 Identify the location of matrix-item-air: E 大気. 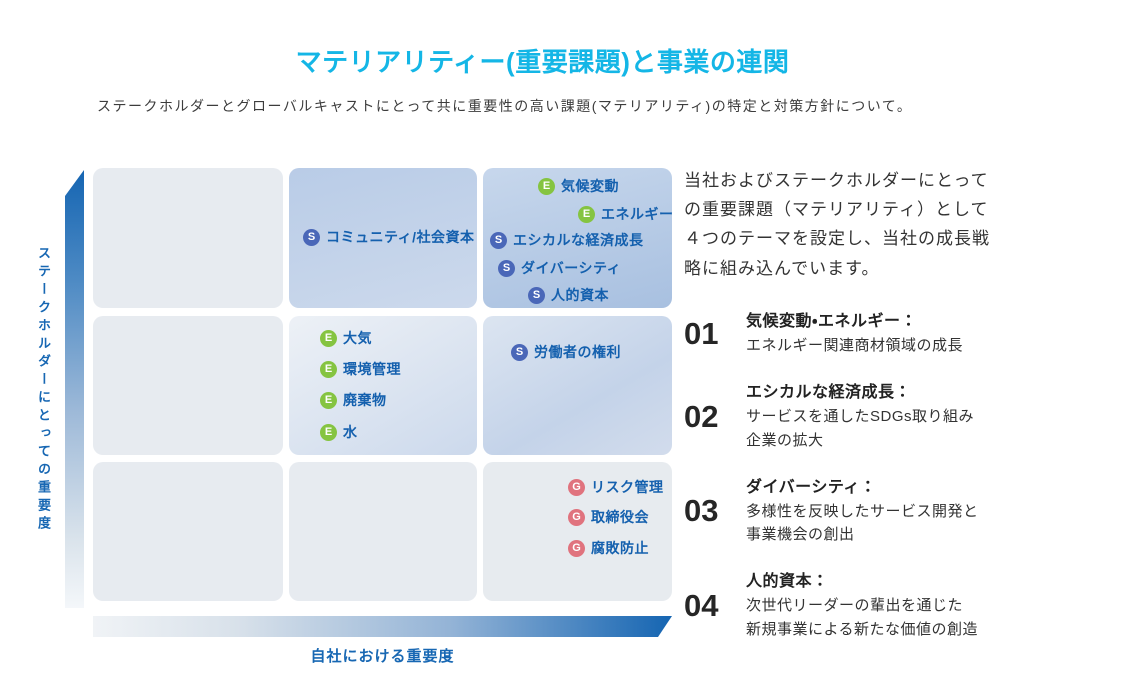
(346, 338).